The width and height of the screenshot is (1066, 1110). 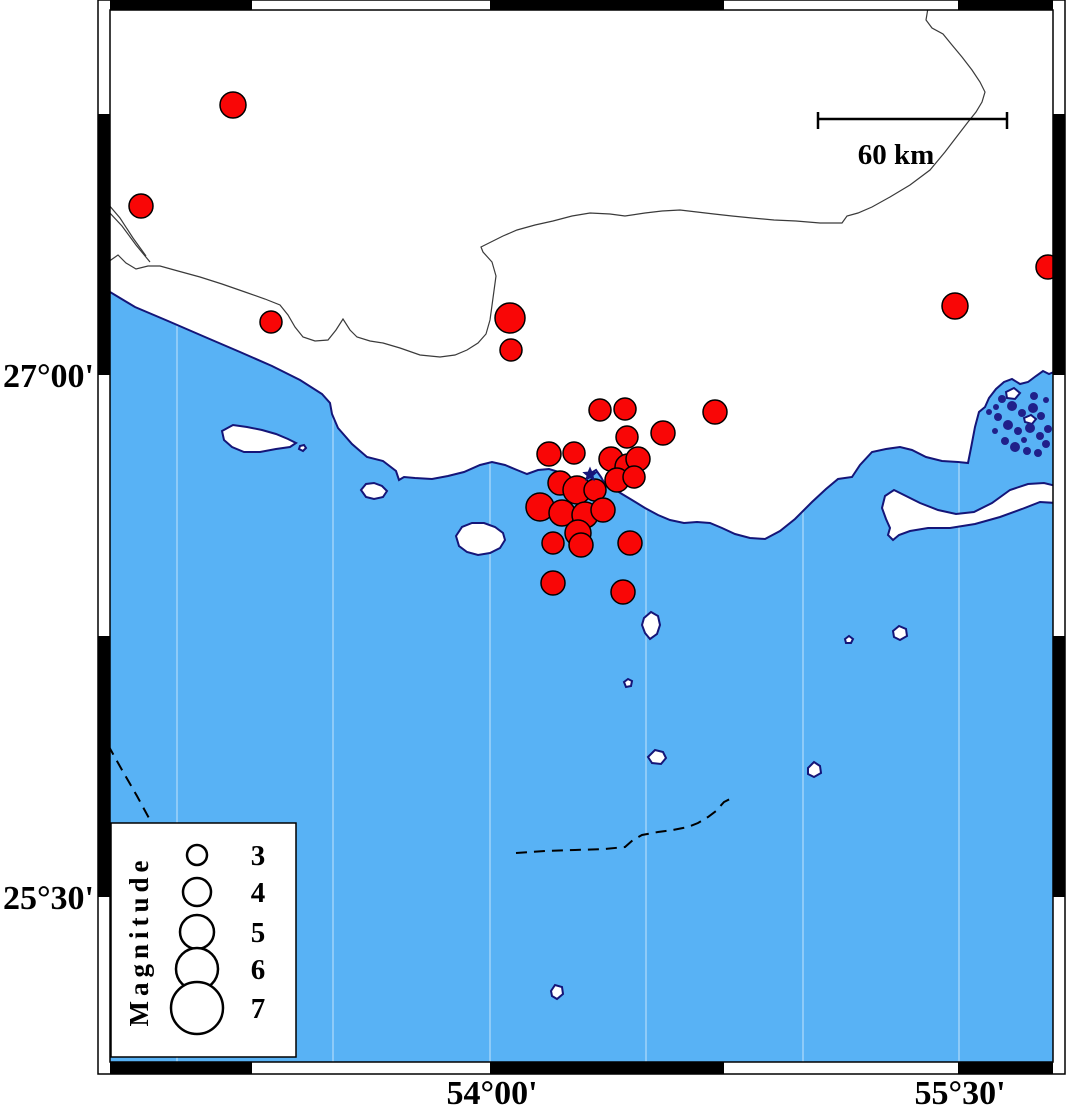 What do you see at coordinates (48, 898) in the screenshot?
I see `left-axis-label-25-30: 25°30'` at bounding box center [48, 898].